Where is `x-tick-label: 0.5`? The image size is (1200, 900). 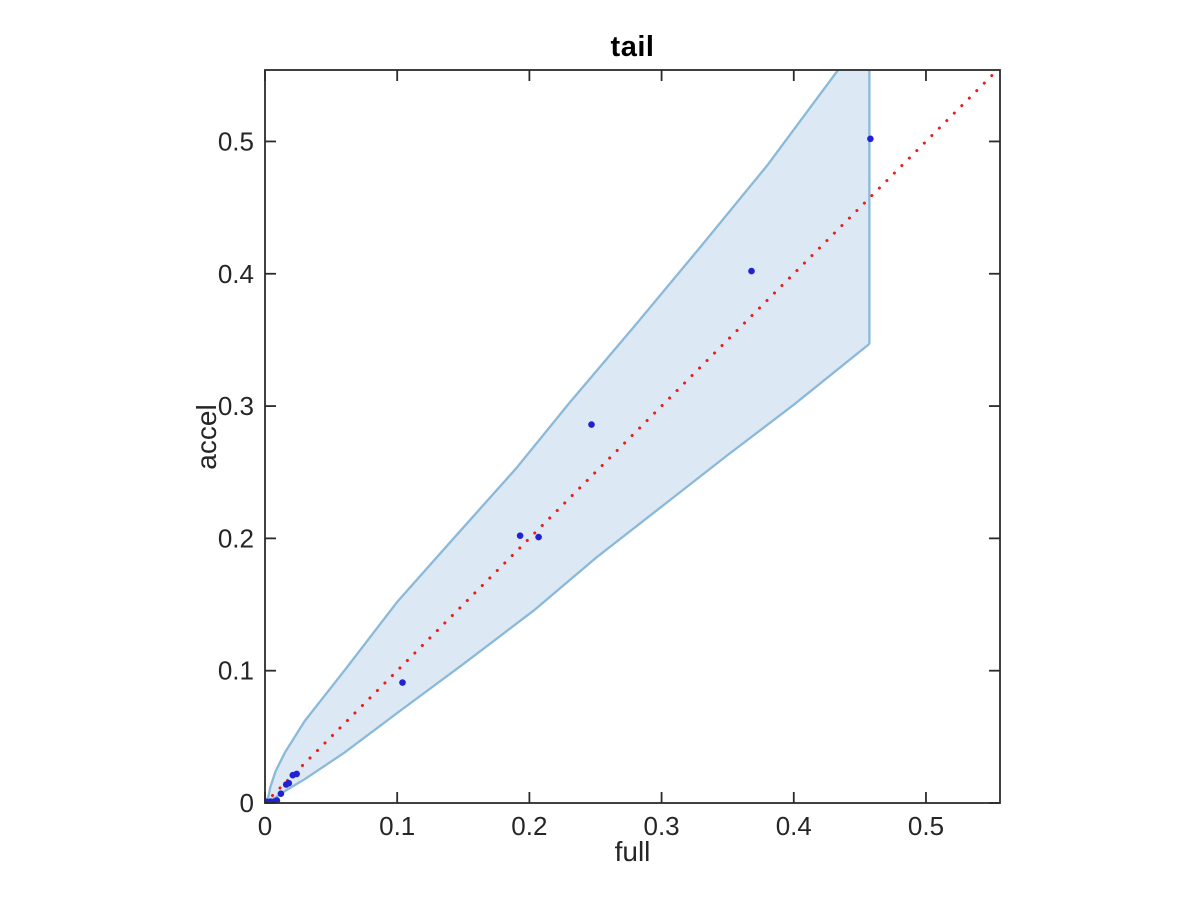
x-tick-label: 0.5 is located at coordinates (926, 826).